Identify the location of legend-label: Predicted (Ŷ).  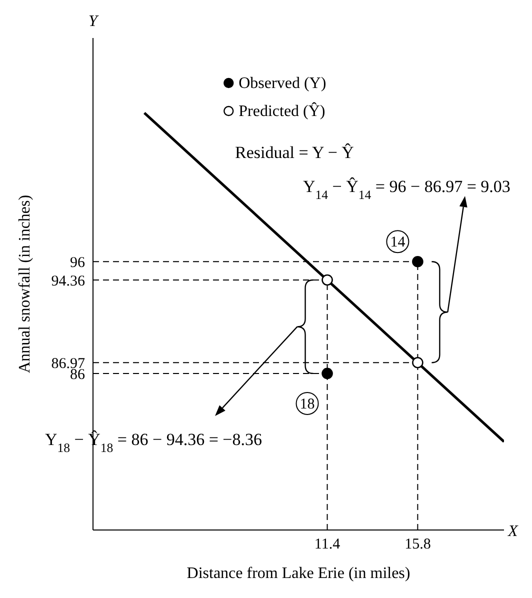
(282, 111).